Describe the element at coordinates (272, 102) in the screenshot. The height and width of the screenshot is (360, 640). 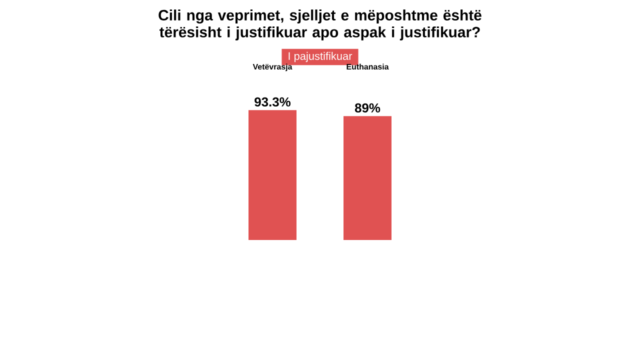
I see `data-label: 93.3%` at that location.